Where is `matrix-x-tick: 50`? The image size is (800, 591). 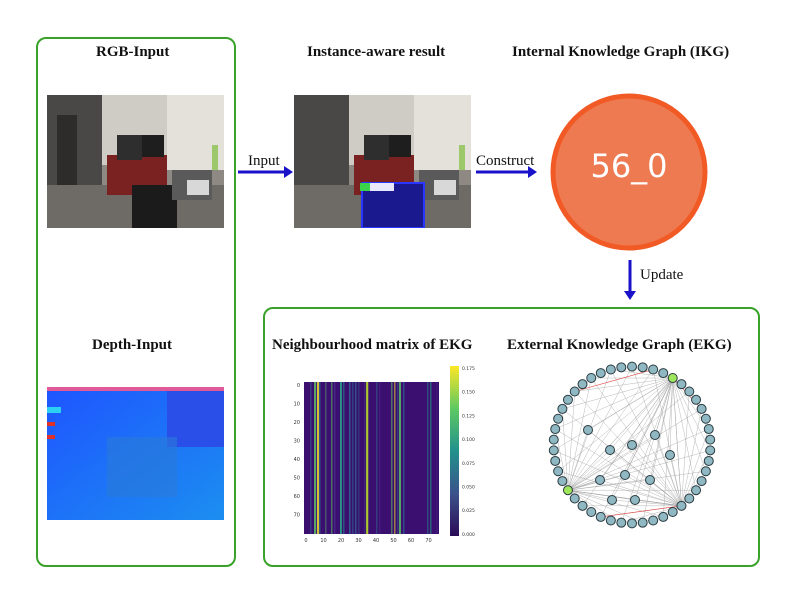 matrix-x-tick: 50 is located at coordinates (393, 541).